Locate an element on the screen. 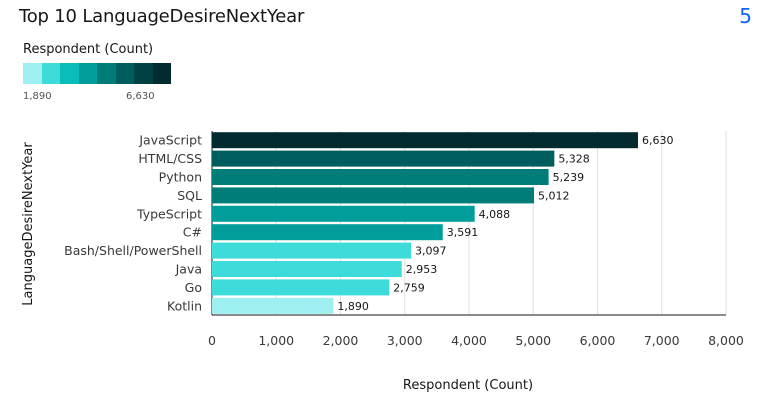 The image size is (764, 405). bar-value-label: 5,328 is located at coordinates (574, 159).